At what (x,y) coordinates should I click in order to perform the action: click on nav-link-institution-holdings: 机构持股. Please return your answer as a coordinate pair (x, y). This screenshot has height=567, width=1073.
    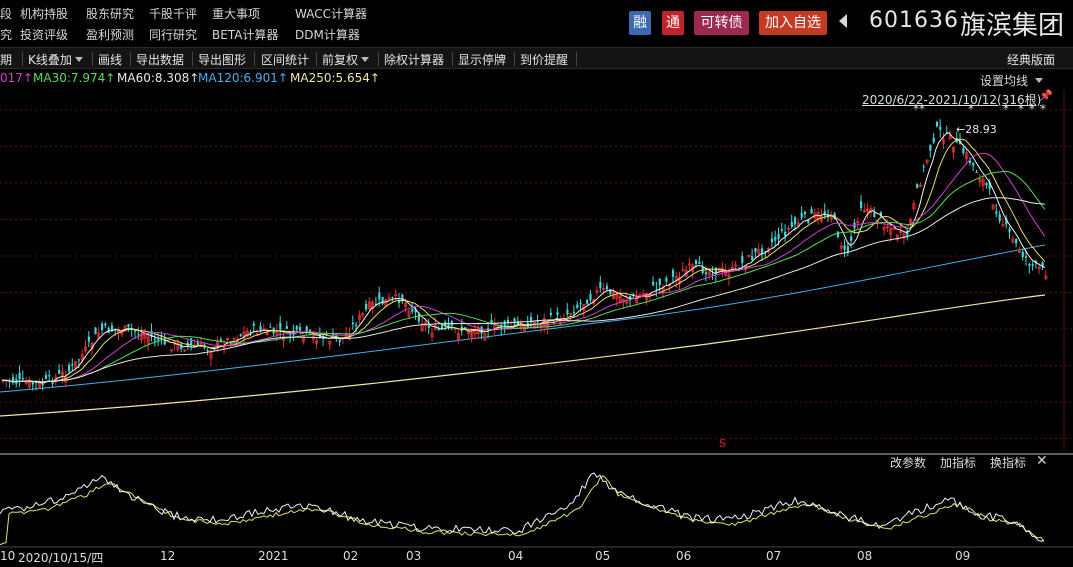
    Looking at the image, I should click on (44, 14).